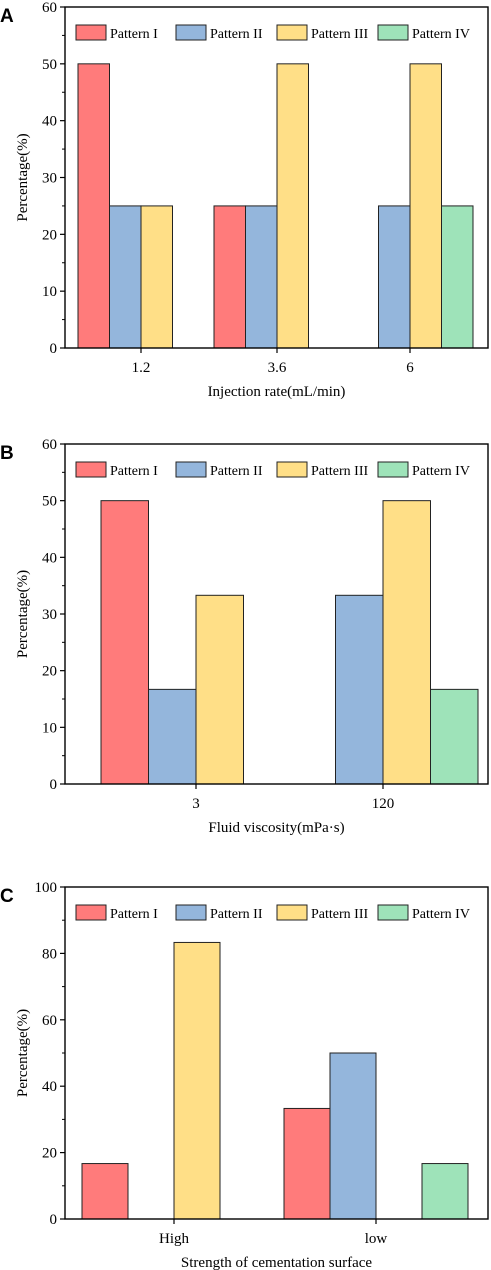  Describe the element at coordinates (49, 954) in the screenshot. I see `y-tick-label: 80` at that location.